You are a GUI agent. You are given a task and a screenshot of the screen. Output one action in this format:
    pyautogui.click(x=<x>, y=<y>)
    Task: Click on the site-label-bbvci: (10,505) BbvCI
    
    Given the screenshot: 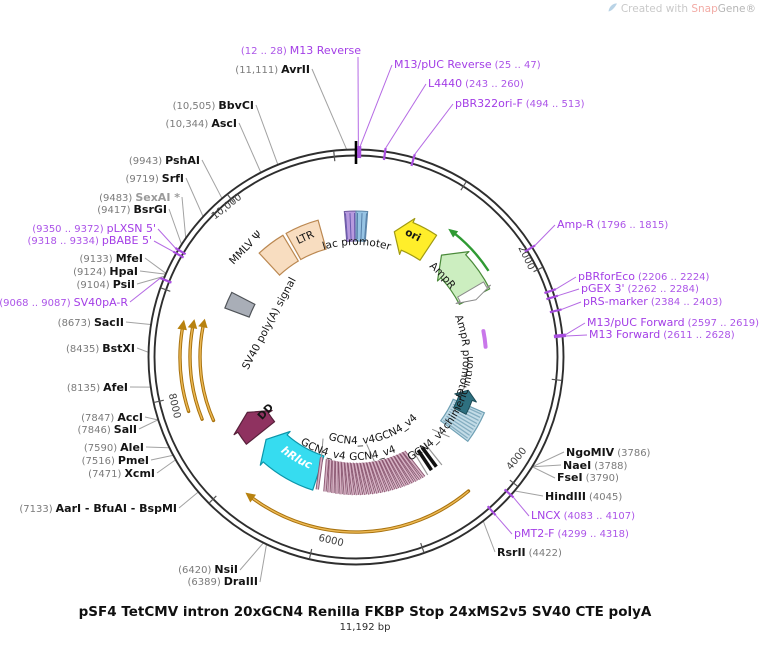 What is the action you would take?
    pyautogui.click(x=213, y=105)
    